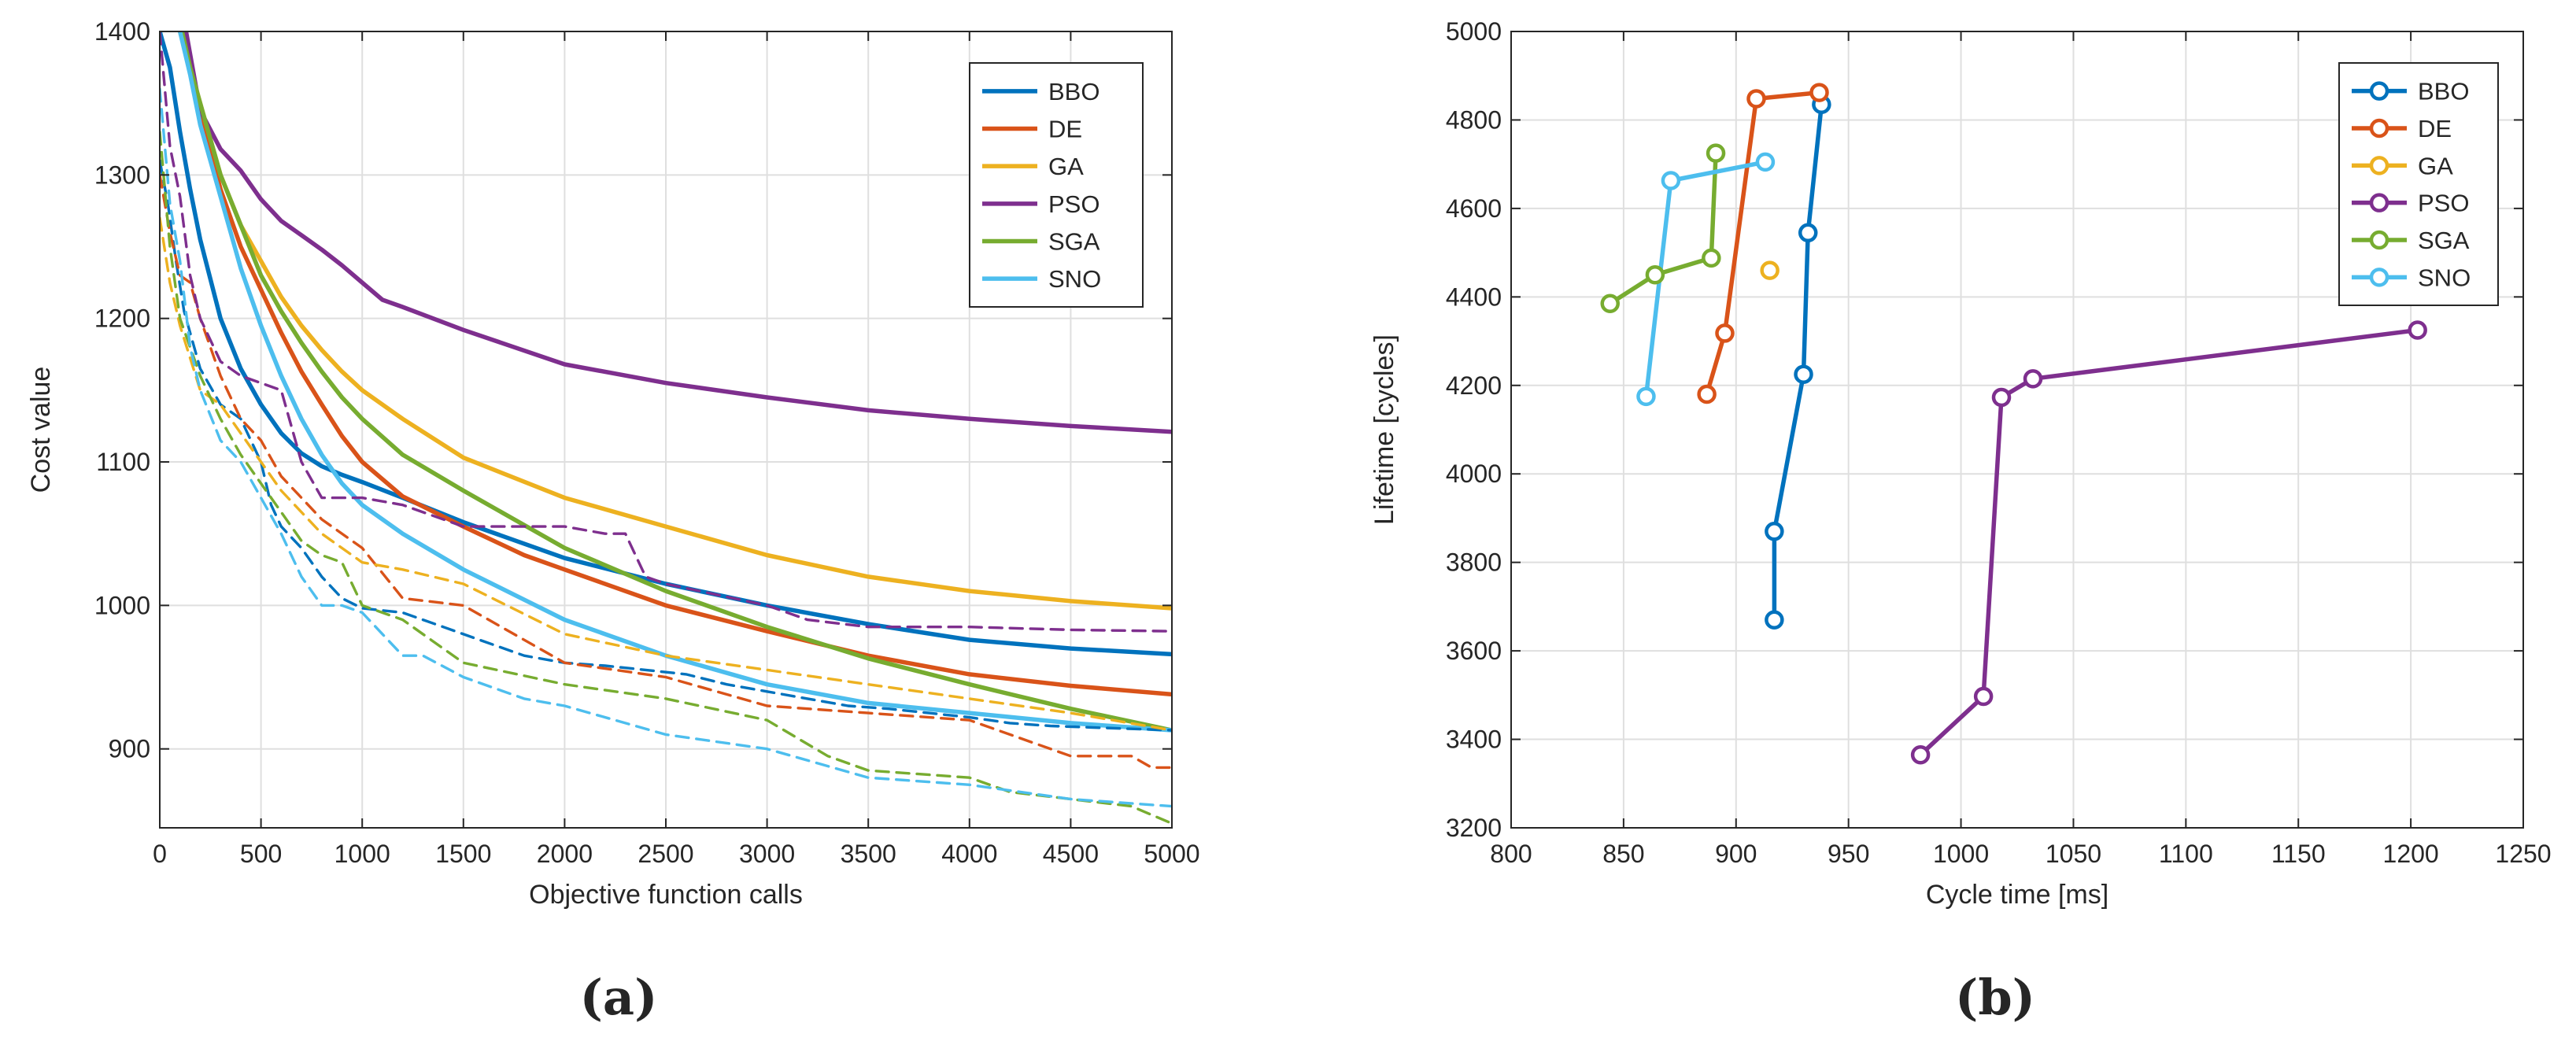  Describe the element at coordinates (362, 854) in the screenshot. I see `x-tick-label: 1000` at that location.